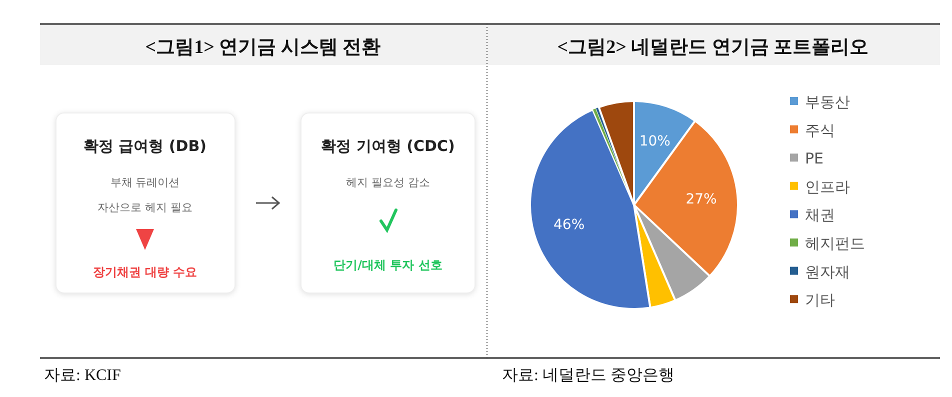 Image resolution: width=952 pixels, height=397 pixels. I want to click on text: 자료: 네덜란드 중앙은행, so click(588, 375).